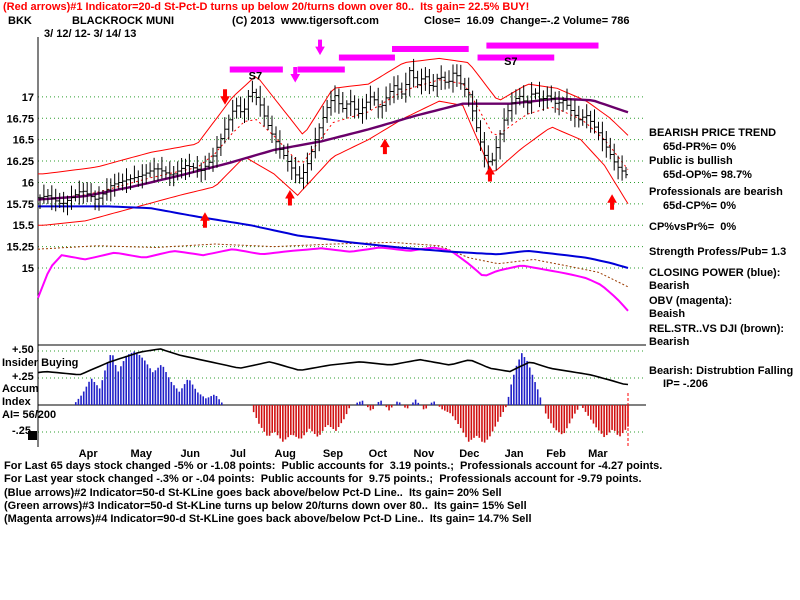 The width and height of the screenshot is (800, 600). What do you see at coordinates (333, 237) in the screenshot?
I see `closing-power-line` at bounding box center [333, 237].